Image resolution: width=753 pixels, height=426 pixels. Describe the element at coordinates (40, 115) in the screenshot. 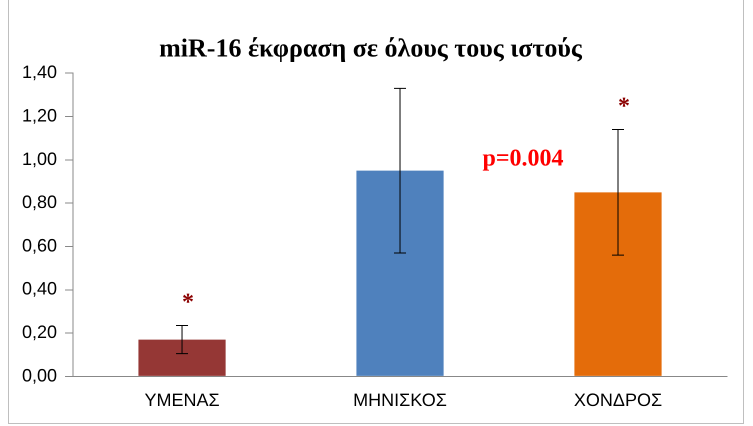

I see `y-tick-label: 1,20` at that location.